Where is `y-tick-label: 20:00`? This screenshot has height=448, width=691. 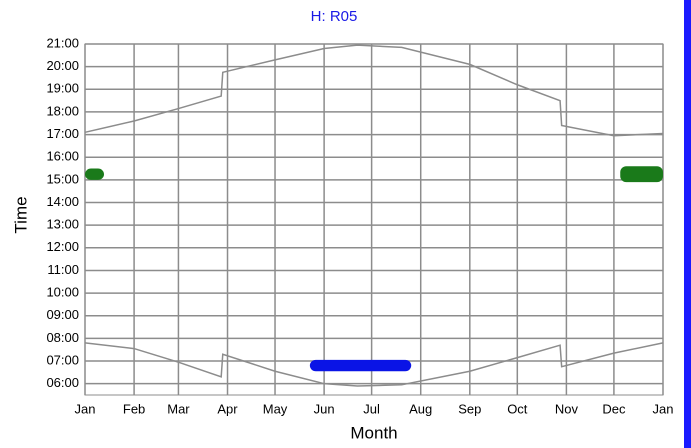 y-tick-label: 20:00 is located at coordinates (62, 65).